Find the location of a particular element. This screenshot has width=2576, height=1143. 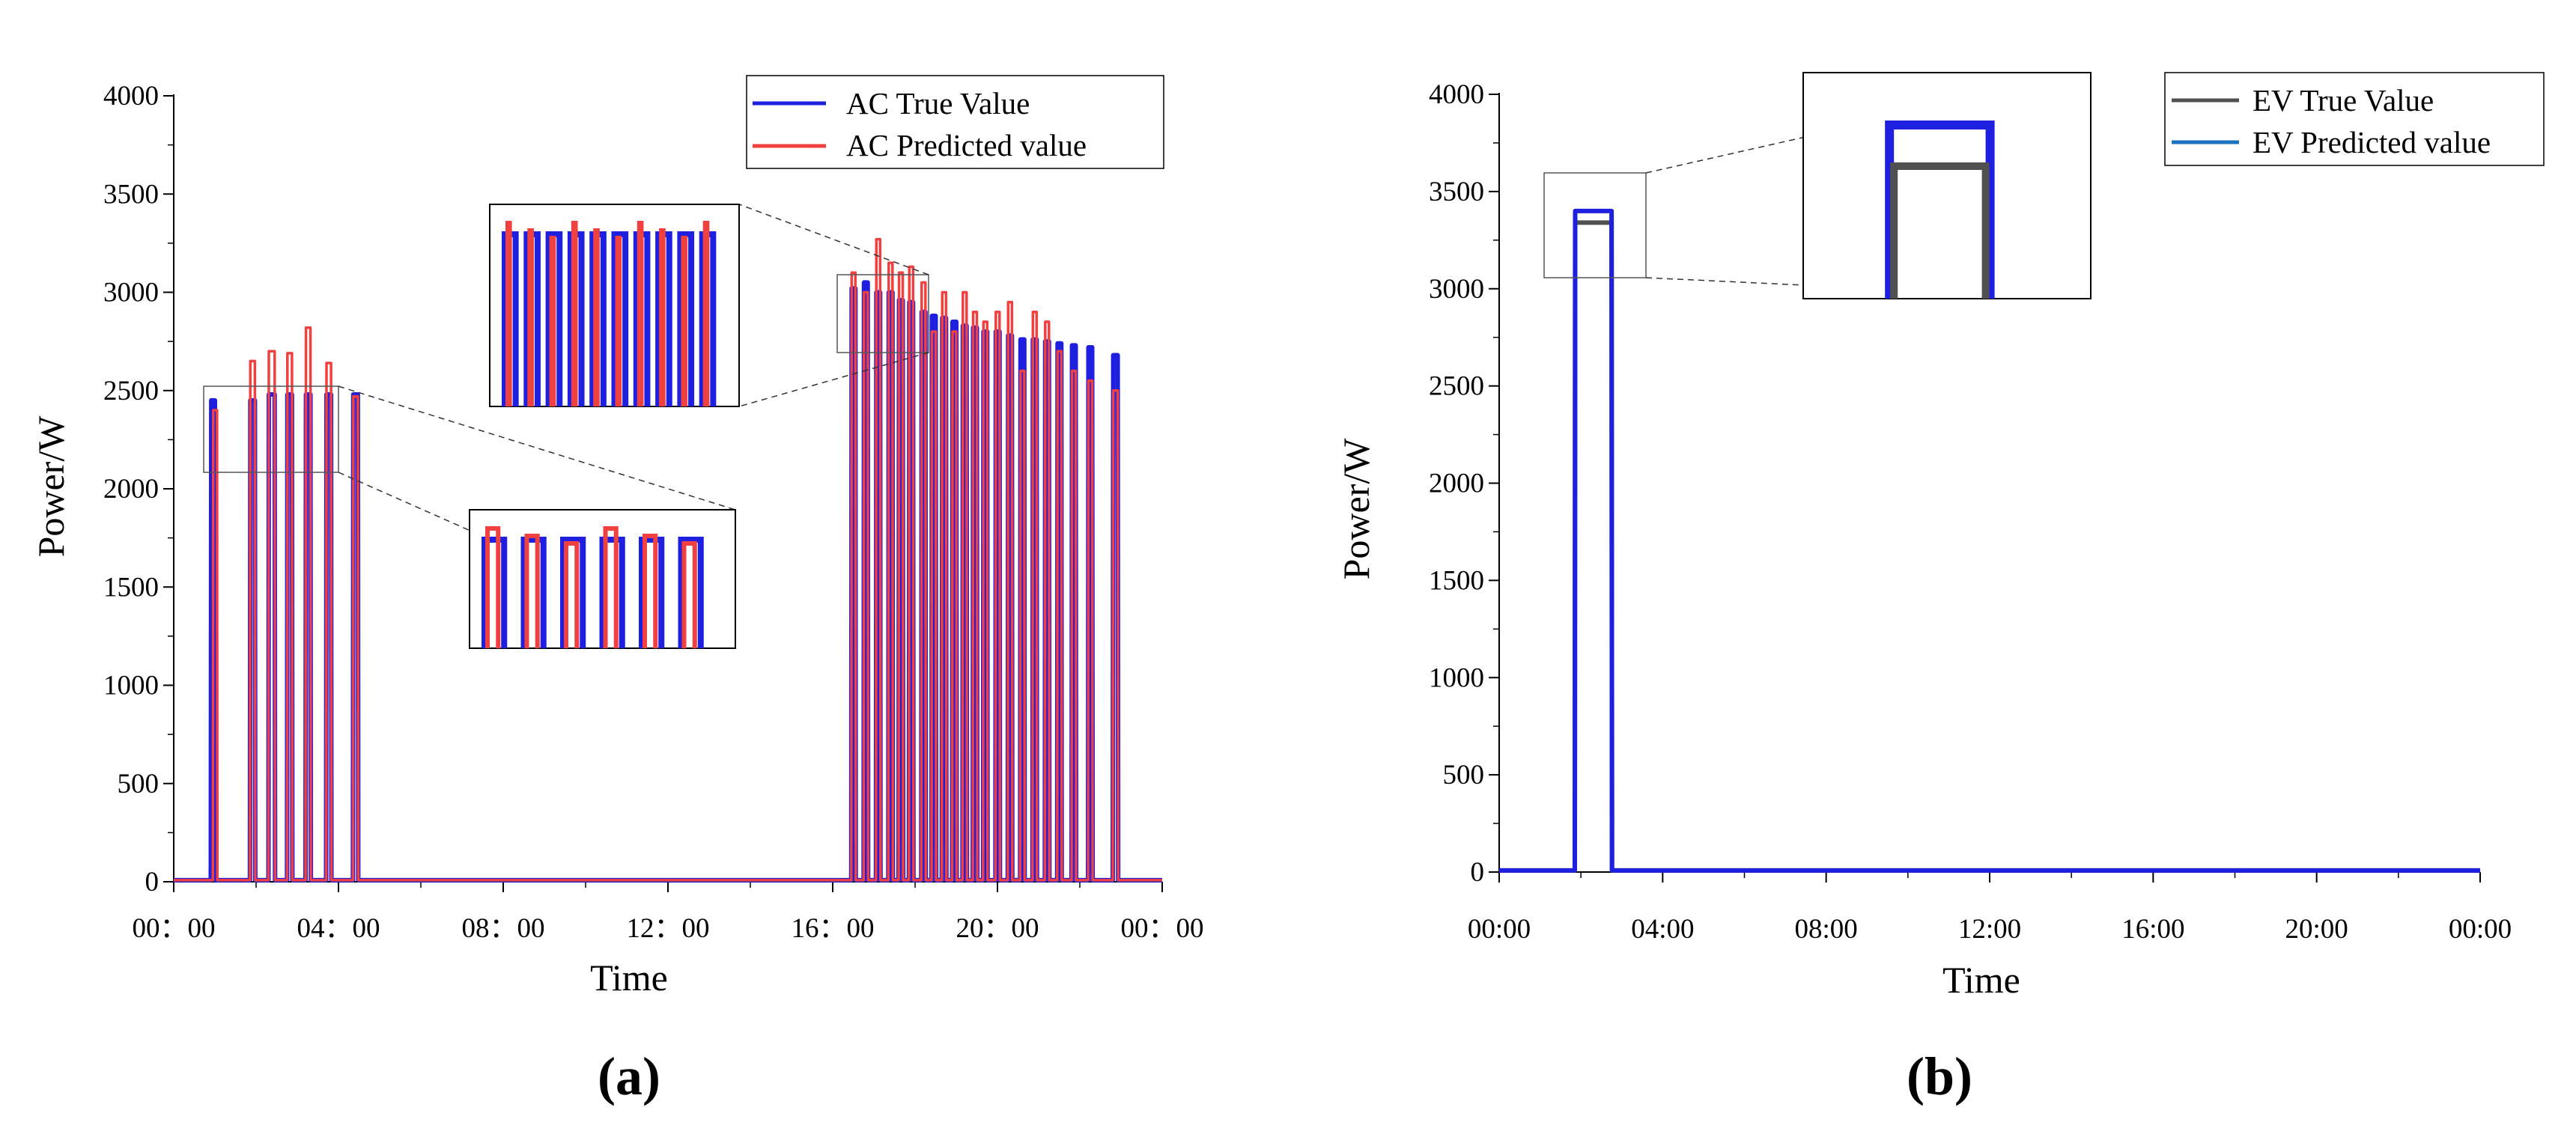

y-tick-label-b: 3000 is located at coordinates (1456, 289).